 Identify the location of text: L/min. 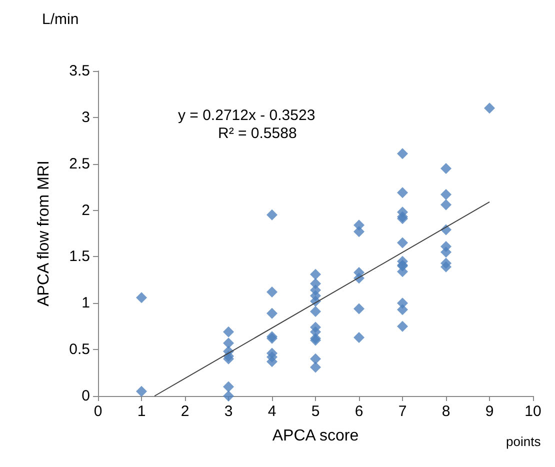
(60, 19).